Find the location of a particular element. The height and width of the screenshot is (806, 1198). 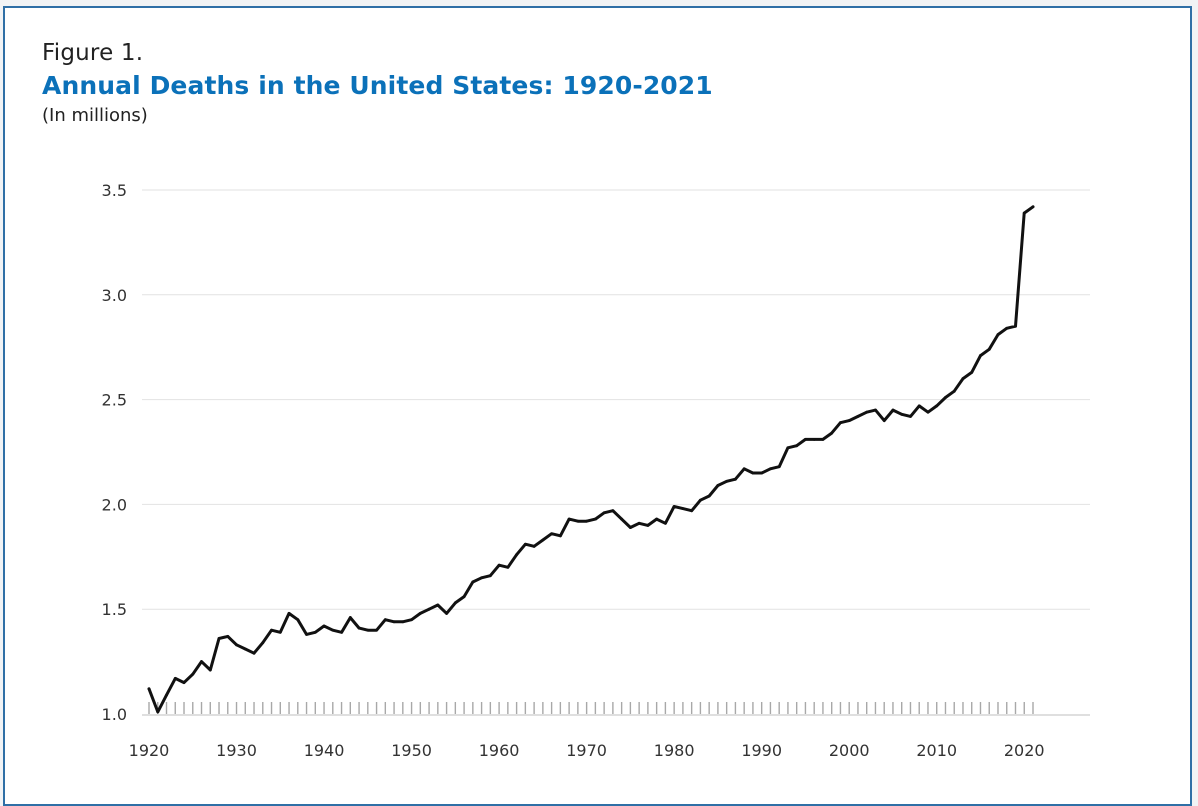

data-point-1959 is located at coordinates (490, 576).